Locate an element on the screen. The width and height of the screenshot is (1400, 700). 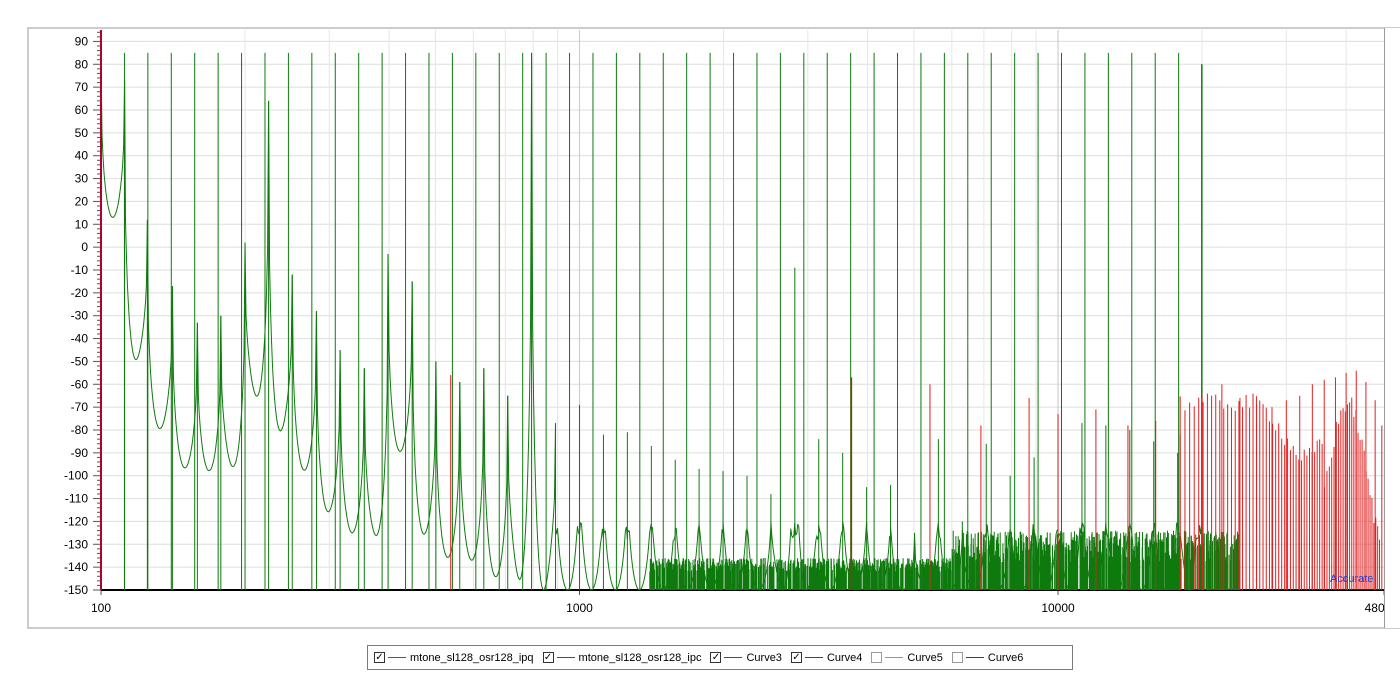
y-tick-label: -60 is located at coordinates (80, 384).